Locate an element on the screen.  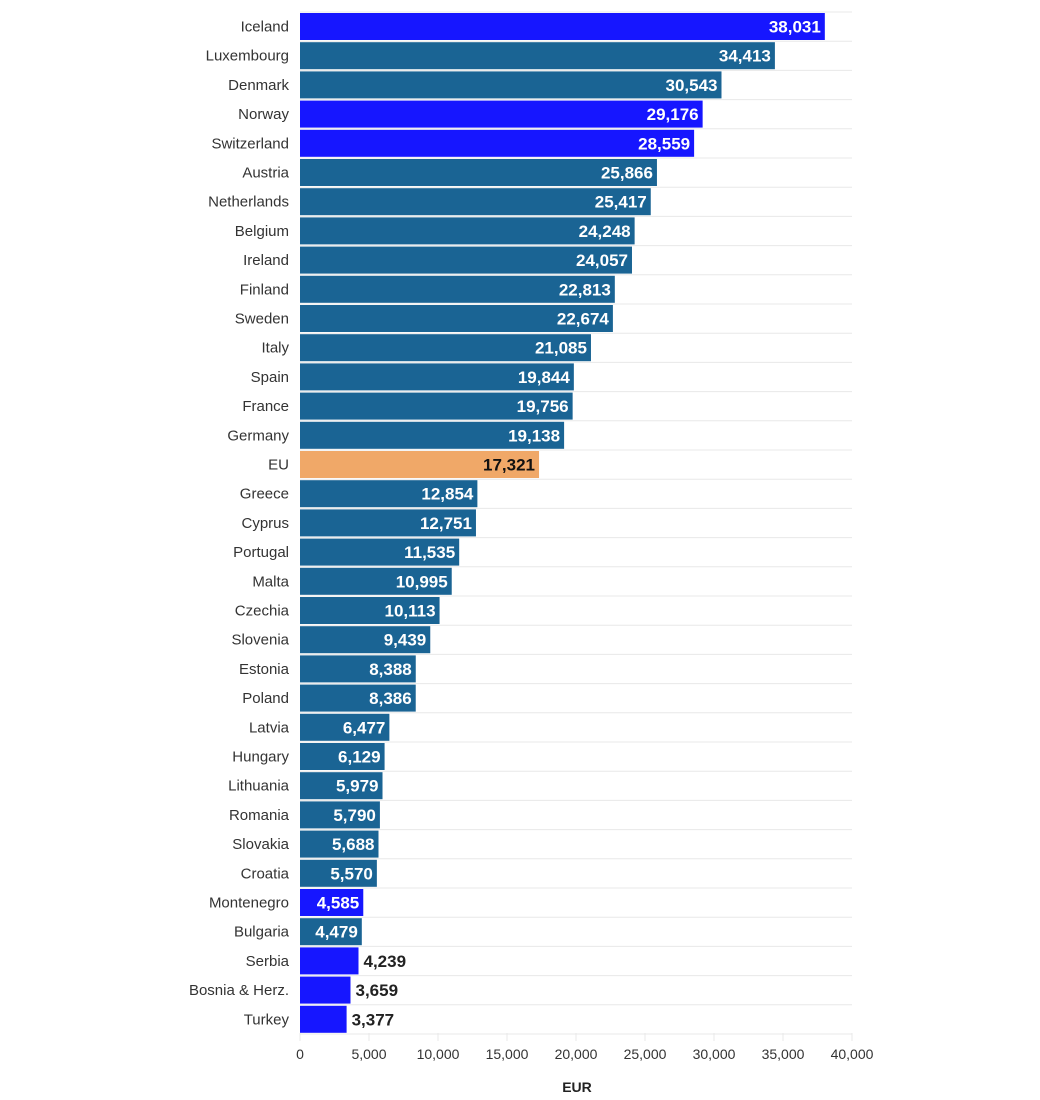
bar-montenegro is located at coordinates (332, 902).